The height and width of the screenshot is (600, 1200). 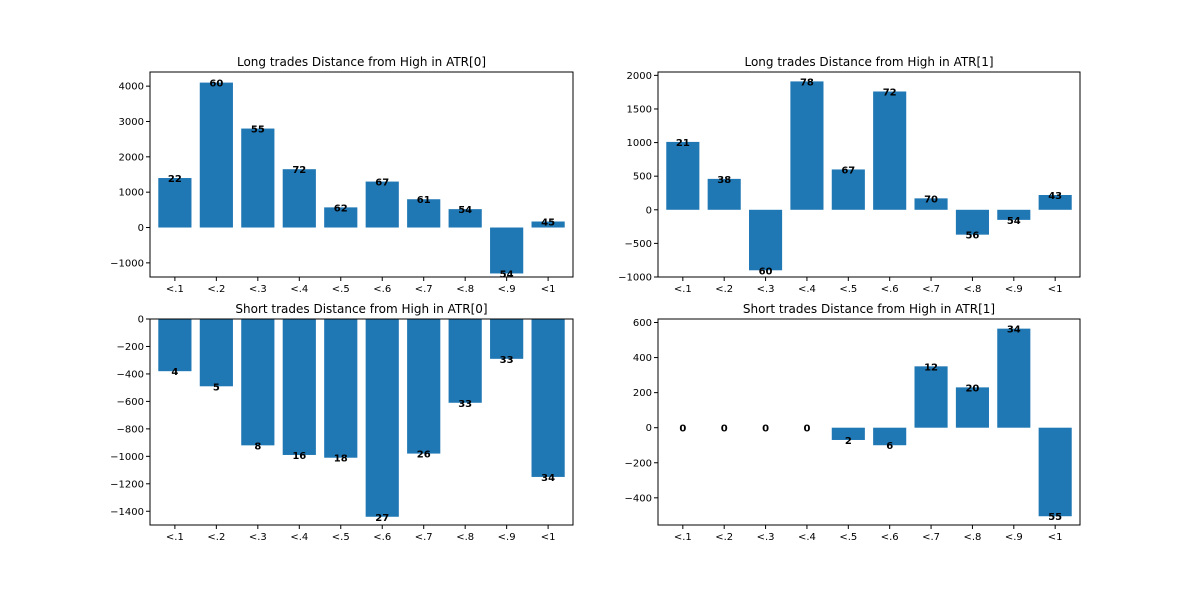 What do you see at coordinates (1055, 196) in the screenshot?
I see `data-label: 43` at bounding box center [1055, 196].